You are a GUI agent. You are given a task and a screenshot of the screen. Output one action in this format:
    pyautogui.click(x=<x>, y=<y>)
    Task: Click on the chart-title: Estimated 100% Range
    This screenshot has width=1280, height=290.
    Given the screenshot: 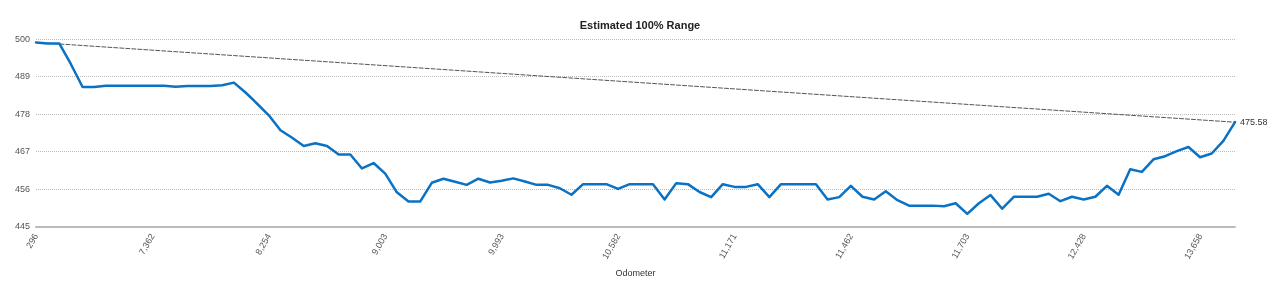 What is the action you would take?
    pyautogui.click(x=640, y=24)
    